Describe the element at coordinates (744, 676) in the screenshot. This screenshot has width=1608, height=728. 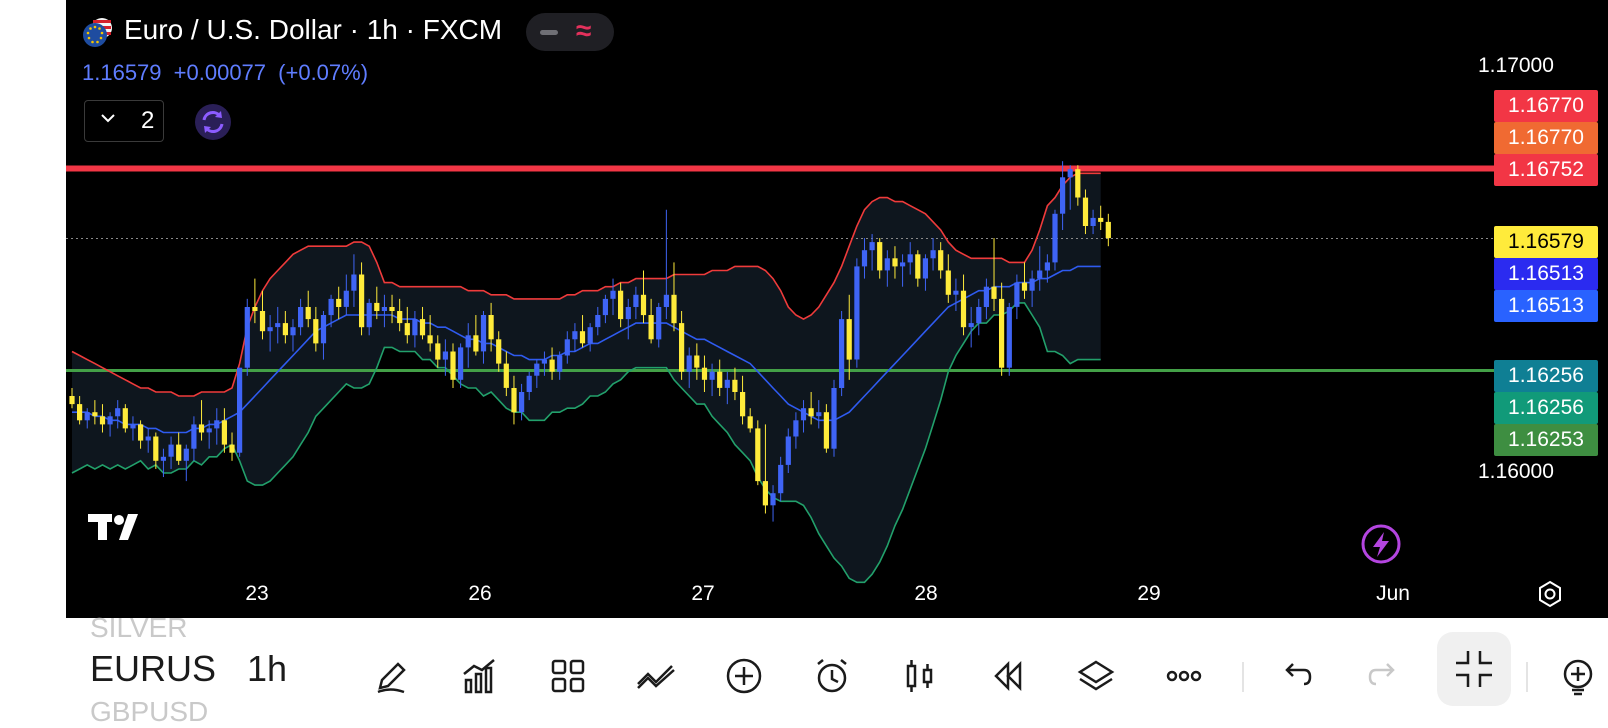
I see `add-circle-icon` at that location.